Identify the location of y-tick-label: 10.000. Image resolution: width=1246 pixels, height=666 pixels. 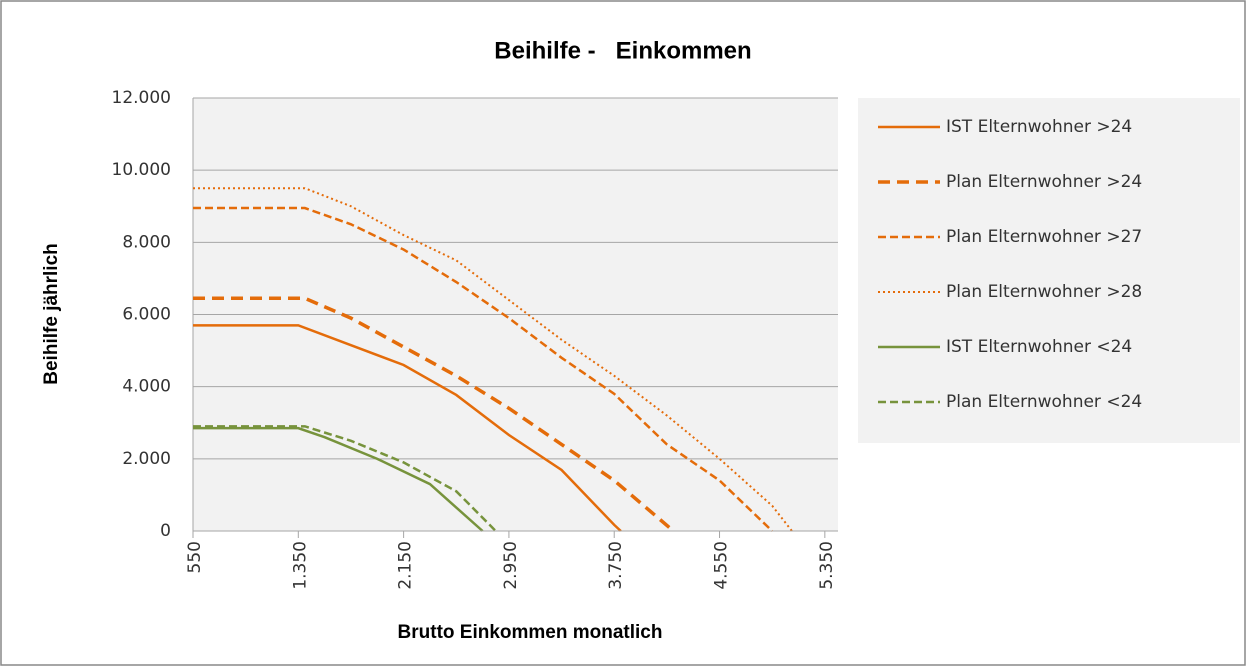
(141, 170).